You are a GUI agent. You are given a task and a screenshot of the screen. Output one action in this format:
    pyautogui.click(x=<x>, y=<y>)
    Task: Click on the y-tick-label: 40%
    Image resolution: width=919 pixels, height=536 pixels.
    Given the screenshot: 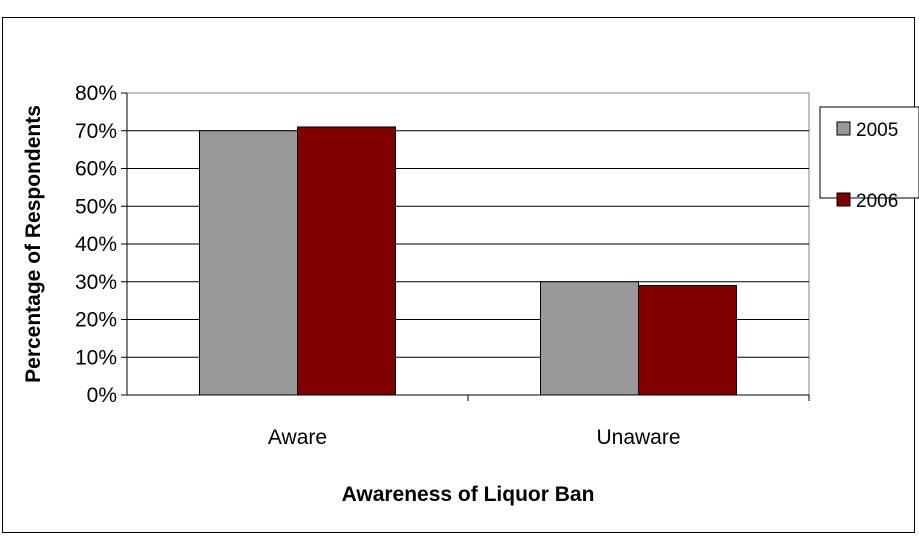 What is the action you would take?
    pyautogui.click(x=96, y=244)
    